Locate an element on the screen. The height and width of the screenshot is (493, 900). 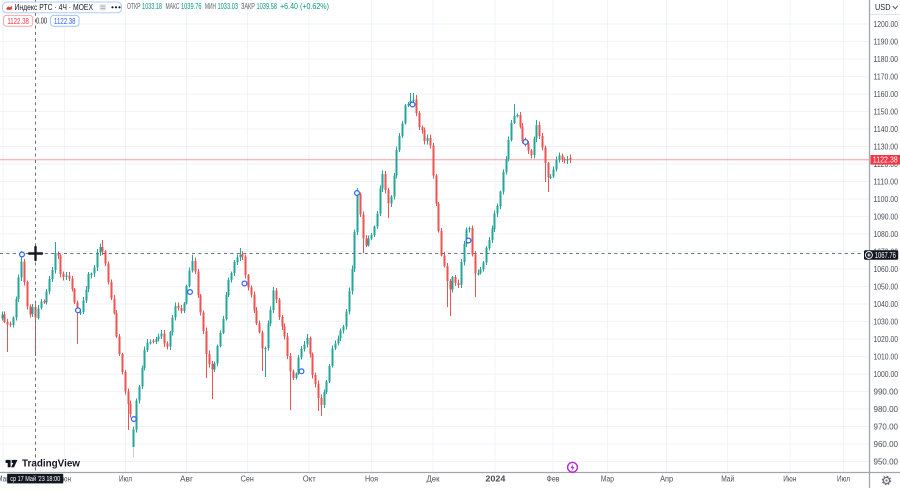
svg-text: 970.00 is located at coordinates (886, 427).